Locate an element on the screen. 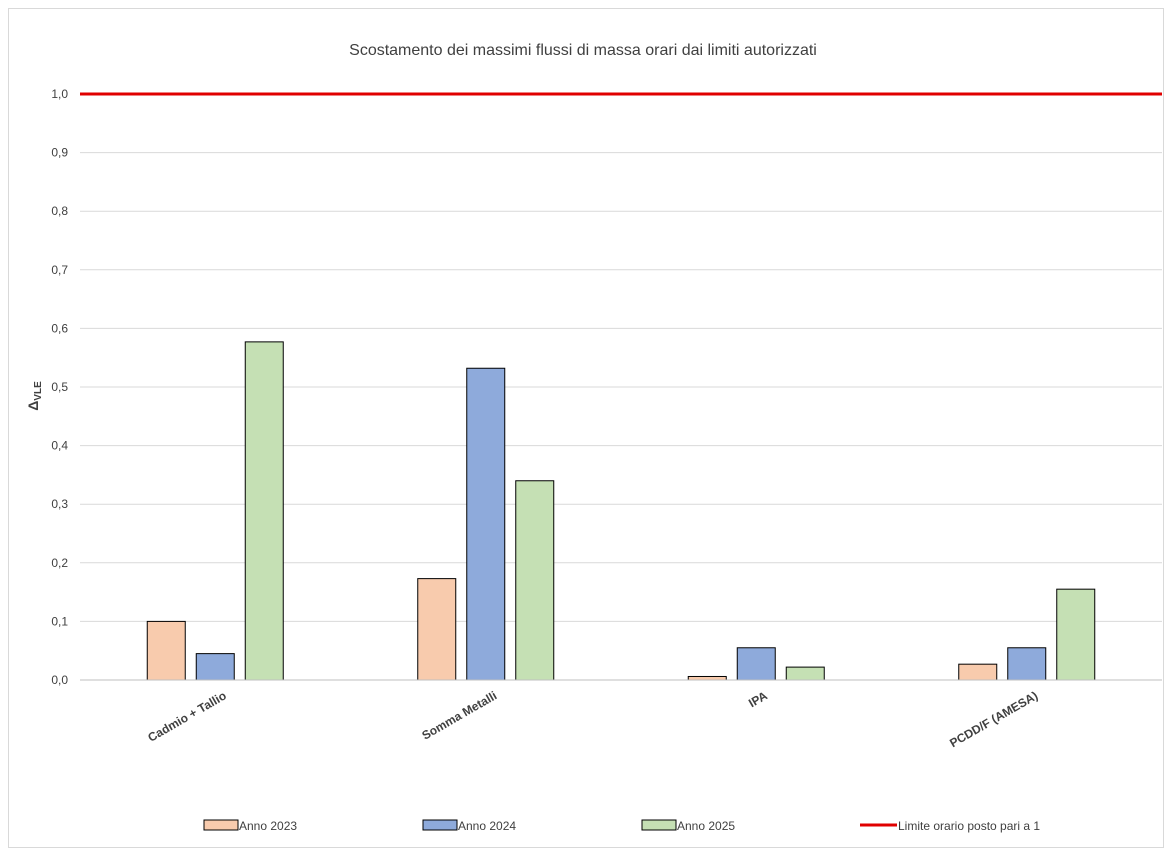 Image resolution: width=1166 pixels, height=850 pixels. category-label: Somma Metalli is located at coordinates (459, 715).